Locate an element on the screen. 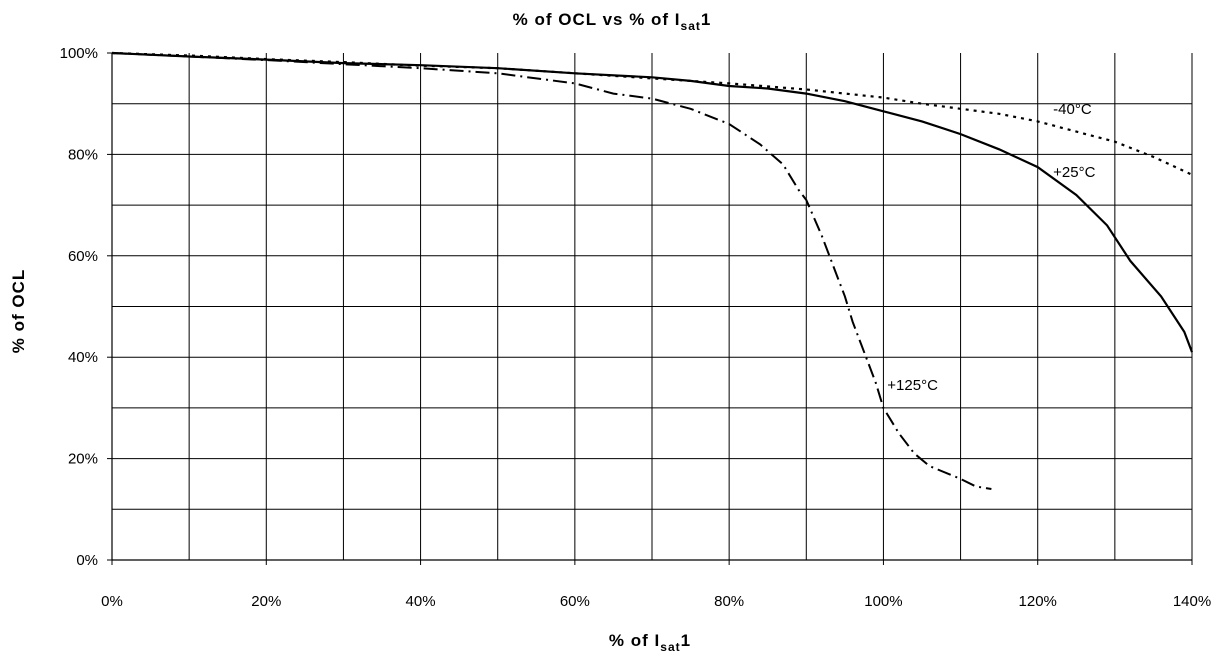 Image resolution: width=1225 pixels, height=658 pixels. series-label-125-c: +125°C is located at coordinates (912, 385).